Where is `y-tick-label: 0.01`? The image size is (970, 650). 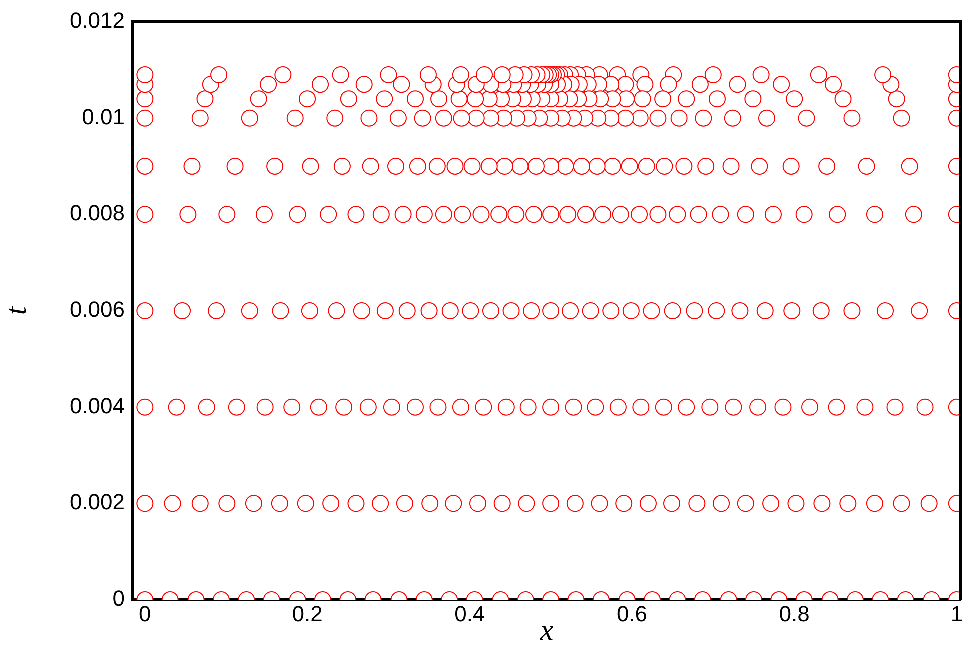
y-tick-label: 0.01 is located at coordinates (103, 117).